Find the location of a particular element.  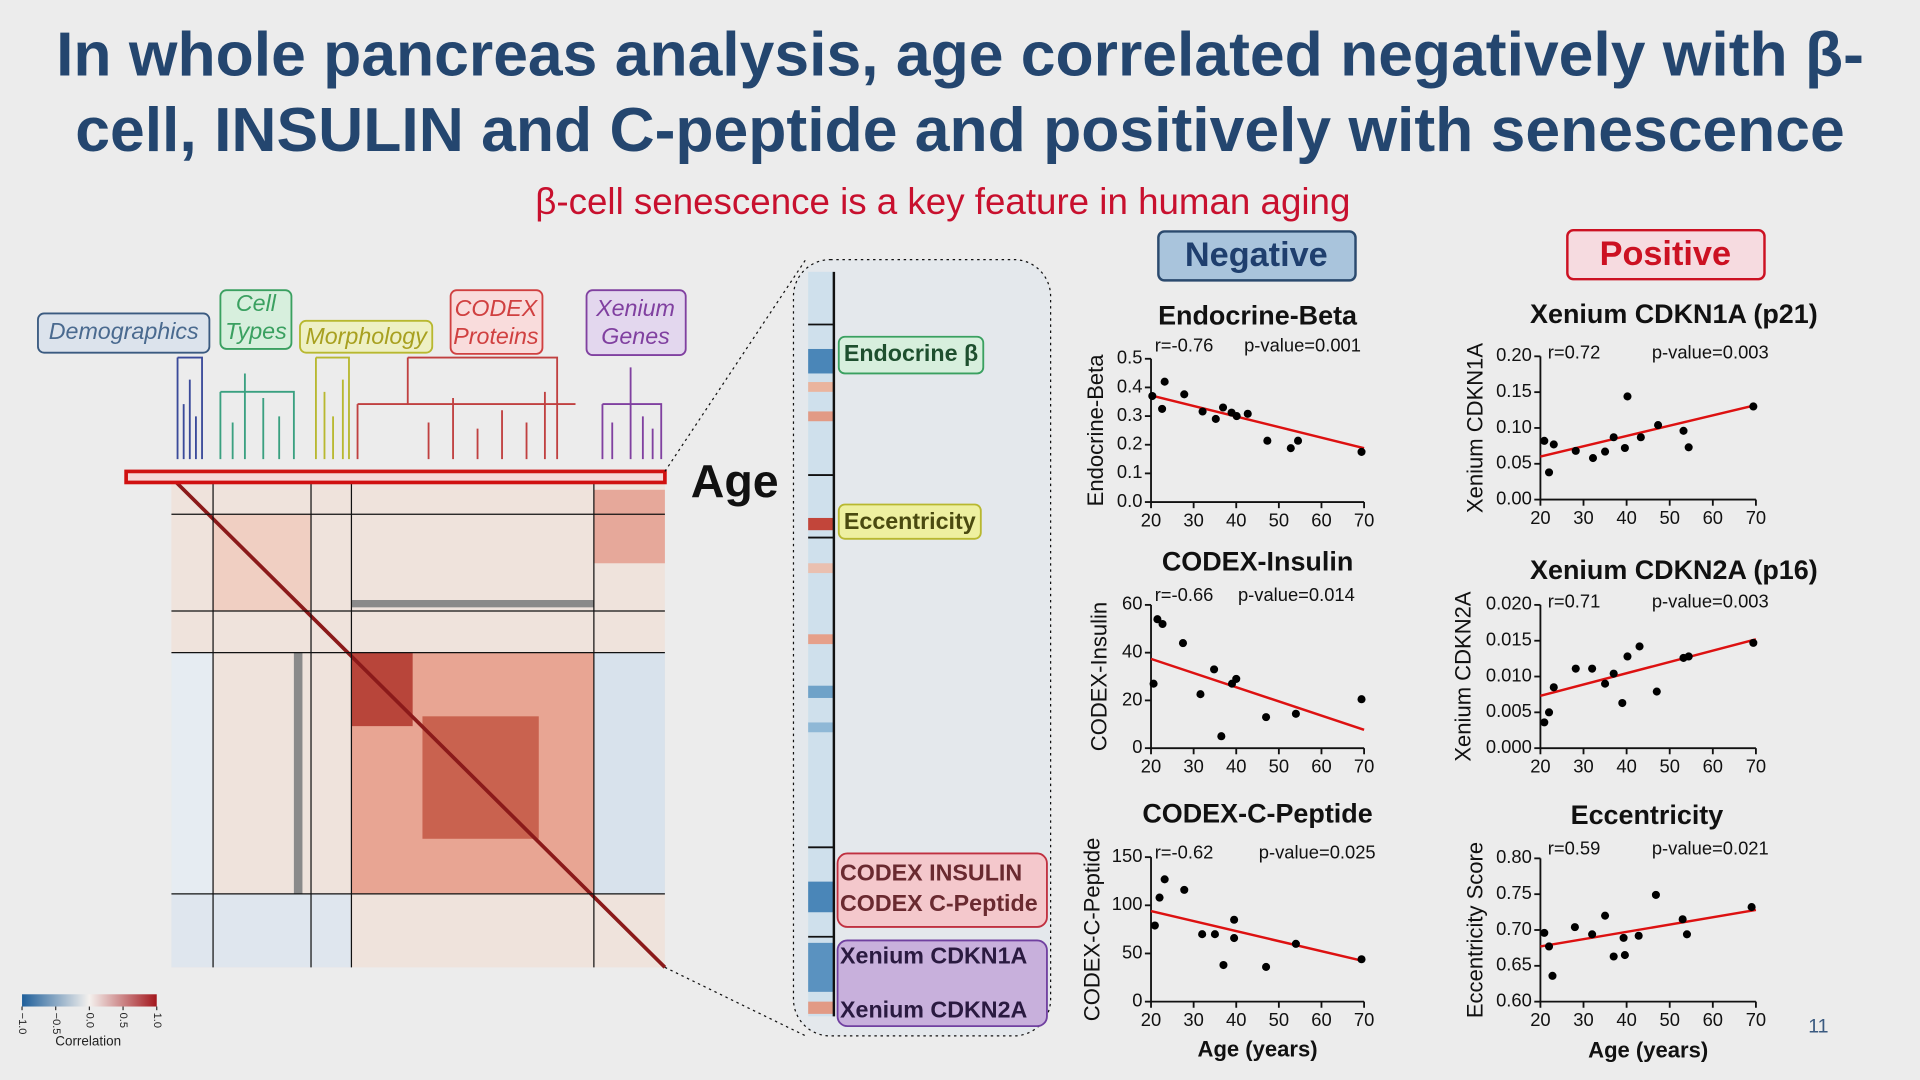

y-tick-label: 0.1 is located at coordinates (1130, 471).